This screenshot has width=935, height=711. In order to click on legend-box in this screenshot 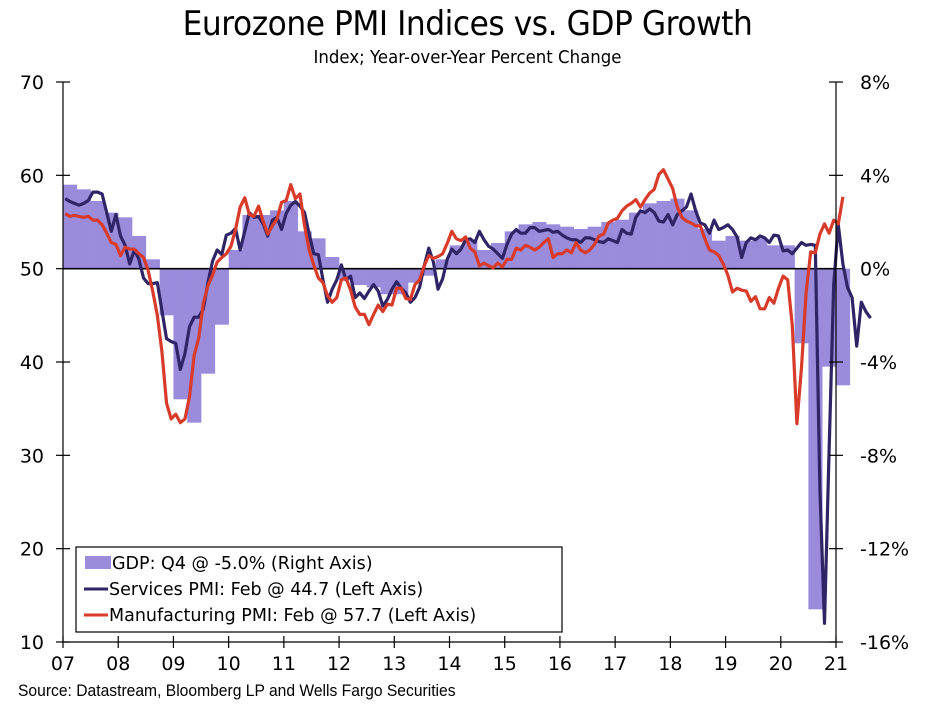, I will do `click(319, 589)`.